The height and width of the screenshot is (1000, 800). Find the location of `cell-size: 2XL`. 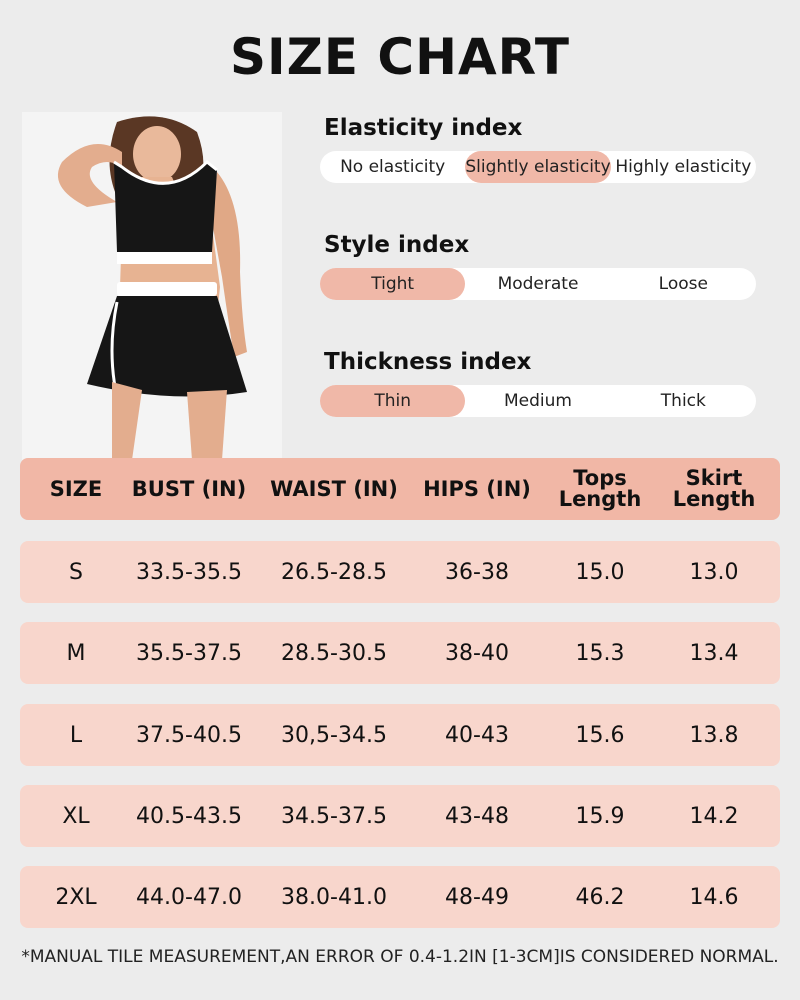

cell-size: 2XL is located at coordinates (76, 897).